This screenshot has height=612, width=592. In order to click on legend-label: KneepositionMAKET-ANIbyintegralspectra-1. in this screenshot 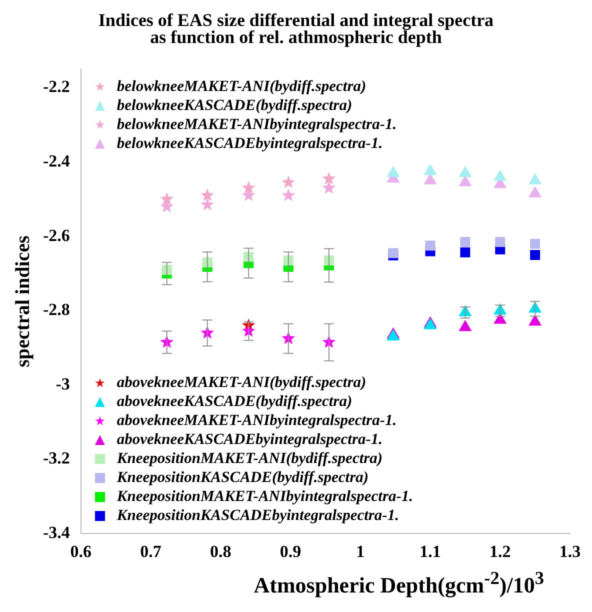, I will do `click(265, 497)`.